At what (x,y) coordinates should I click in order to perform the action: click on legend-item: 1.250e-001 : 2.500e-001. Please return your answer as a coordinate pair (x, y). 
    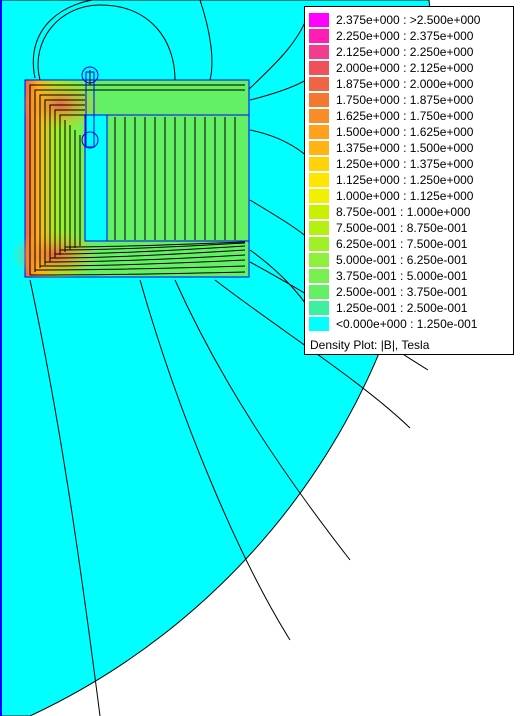
    Looking at the image, I should click on (388, 308).